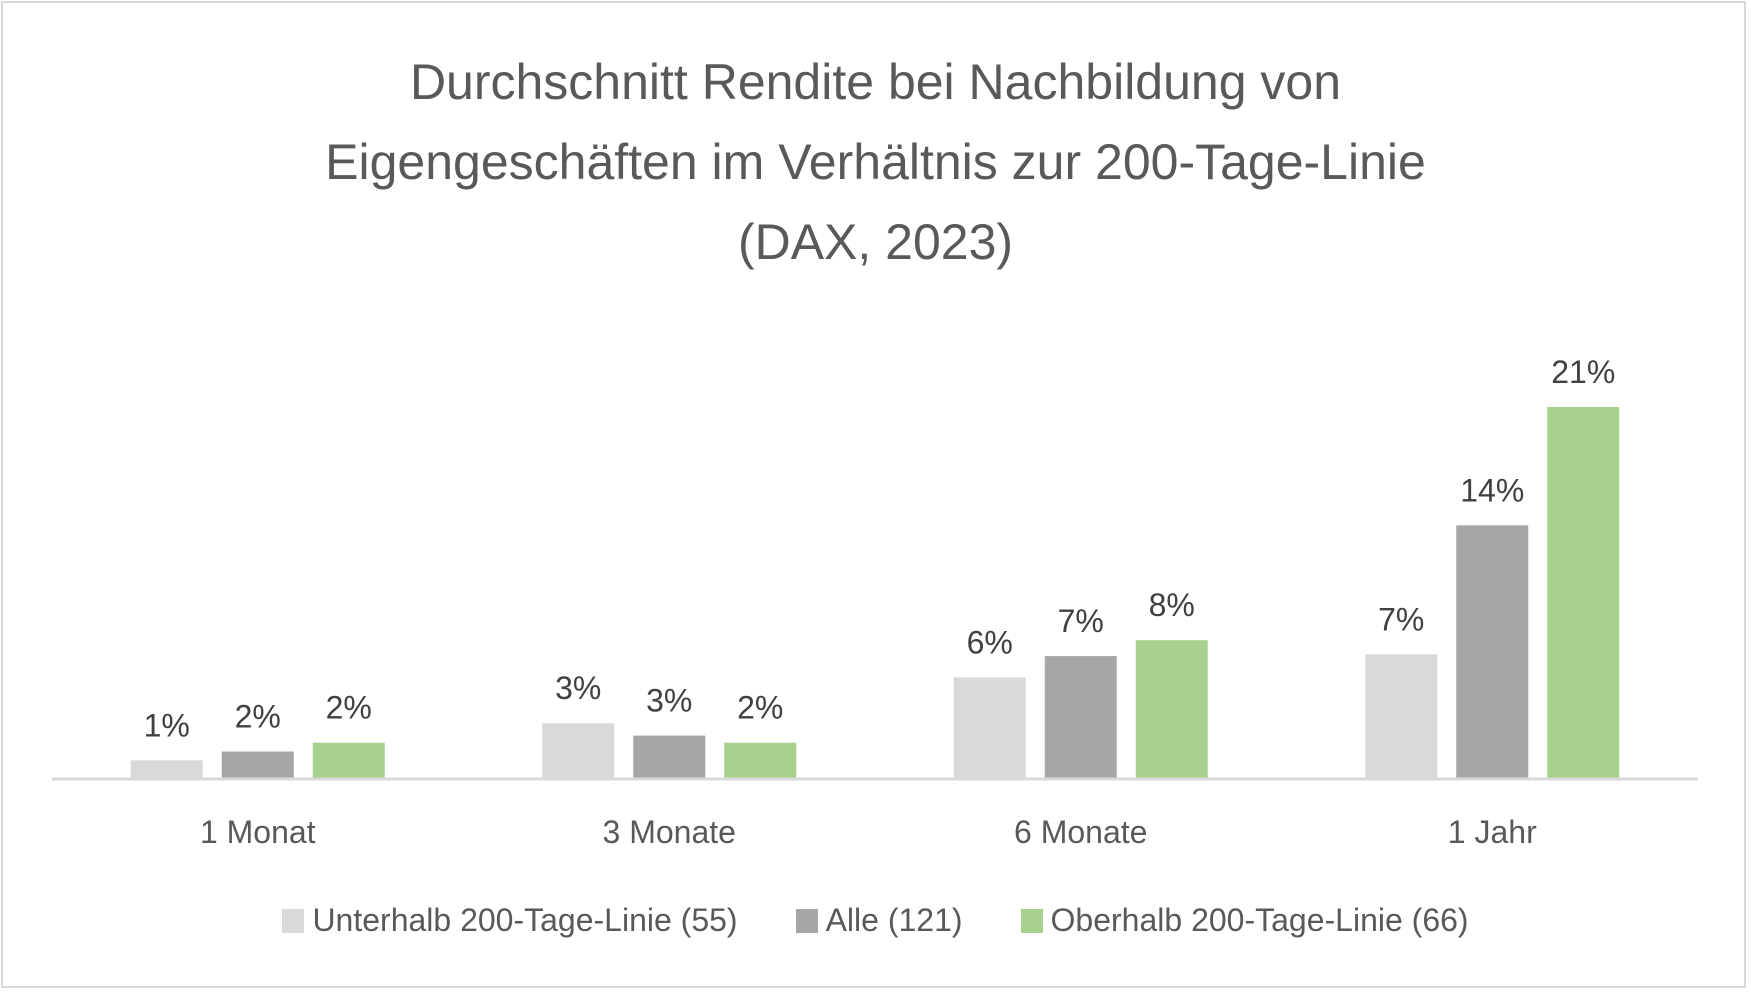  I want to click on data-label-oberhalb-4: 21%, so click(1583, 372).